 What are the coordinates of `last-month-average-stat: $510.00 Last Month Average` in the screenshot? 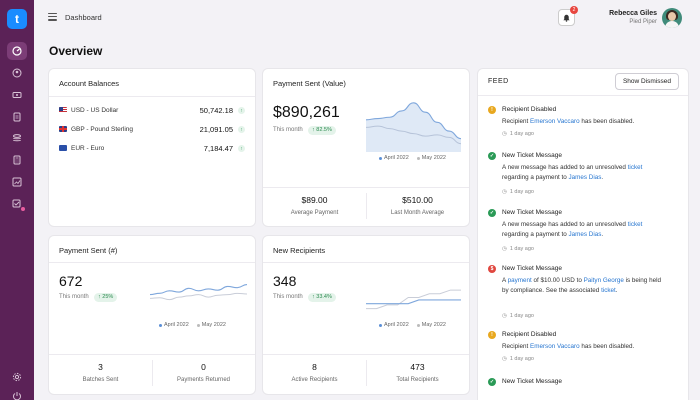 It's located at (417, 205).